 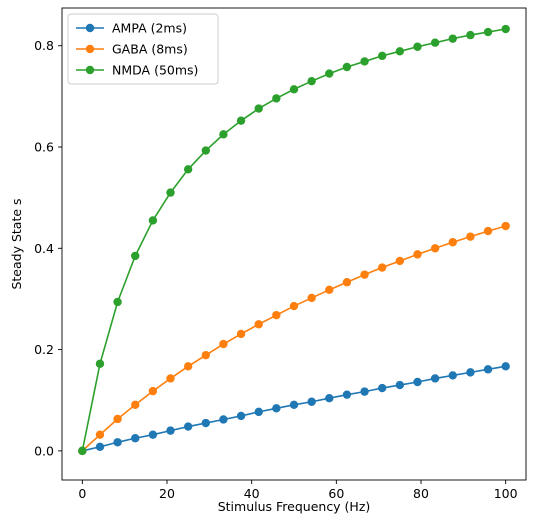 I want to click on y-tick-label: 0.6, so click(x=44, y=147).